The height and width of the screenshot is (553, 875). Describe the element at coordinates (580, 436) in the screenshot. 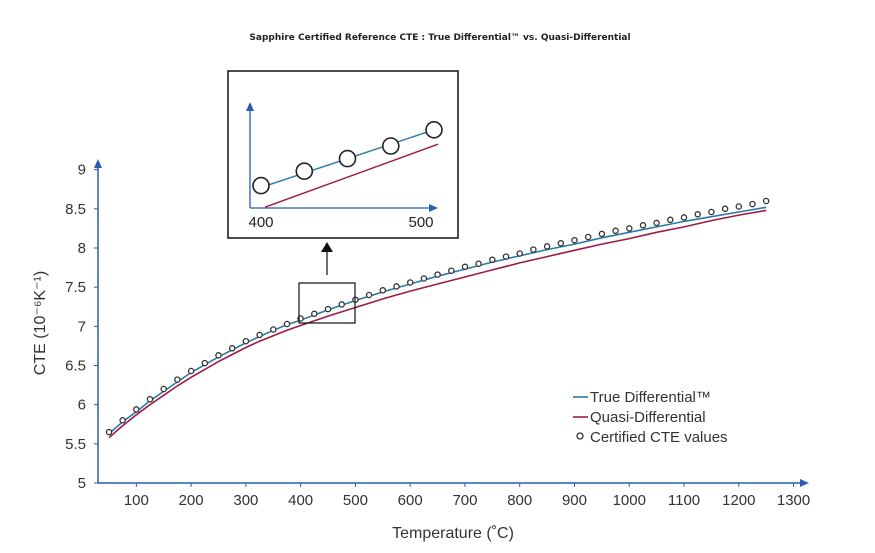

I see `legend-swatch-certified` at that location.